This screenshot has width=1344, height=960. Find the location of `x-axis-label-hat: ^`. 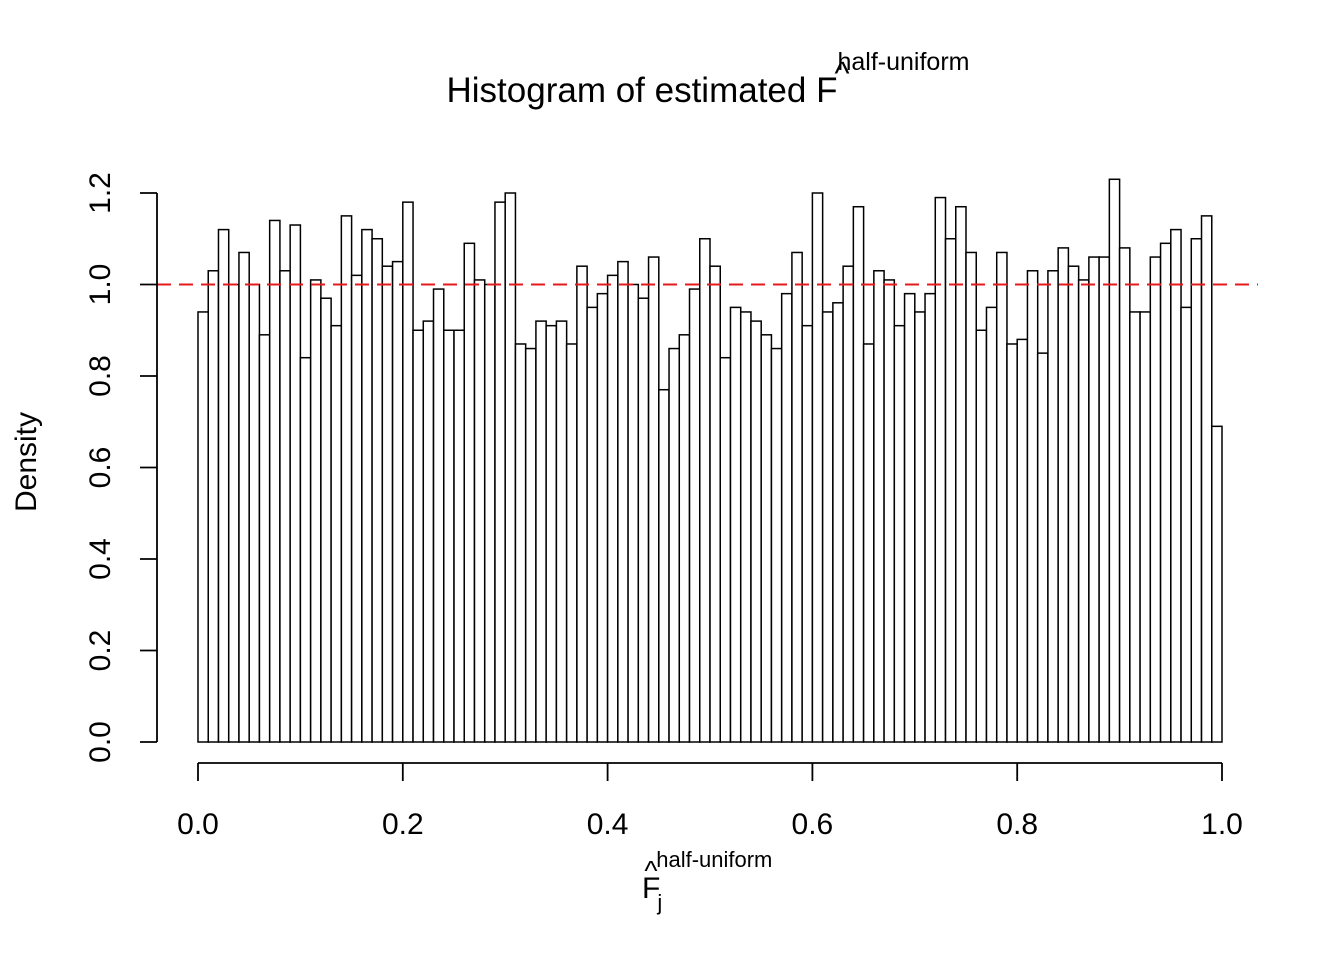

x-axis-label-hat: ^ is located at coordinates (650, 870).